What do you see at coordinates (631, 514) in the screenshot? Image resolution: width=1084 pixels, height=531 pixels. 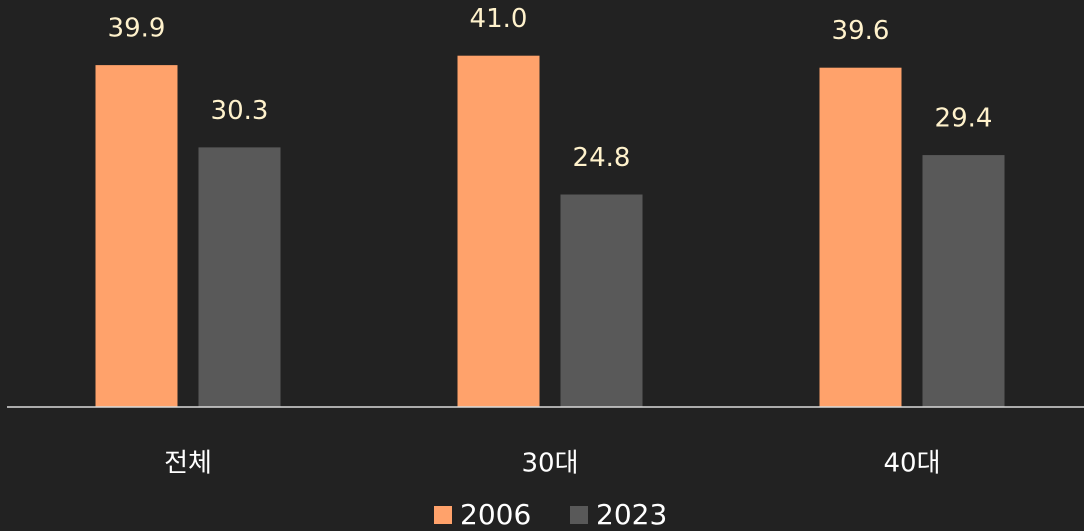 I see `legend-label: 2023` at bounding box center [631, 514].